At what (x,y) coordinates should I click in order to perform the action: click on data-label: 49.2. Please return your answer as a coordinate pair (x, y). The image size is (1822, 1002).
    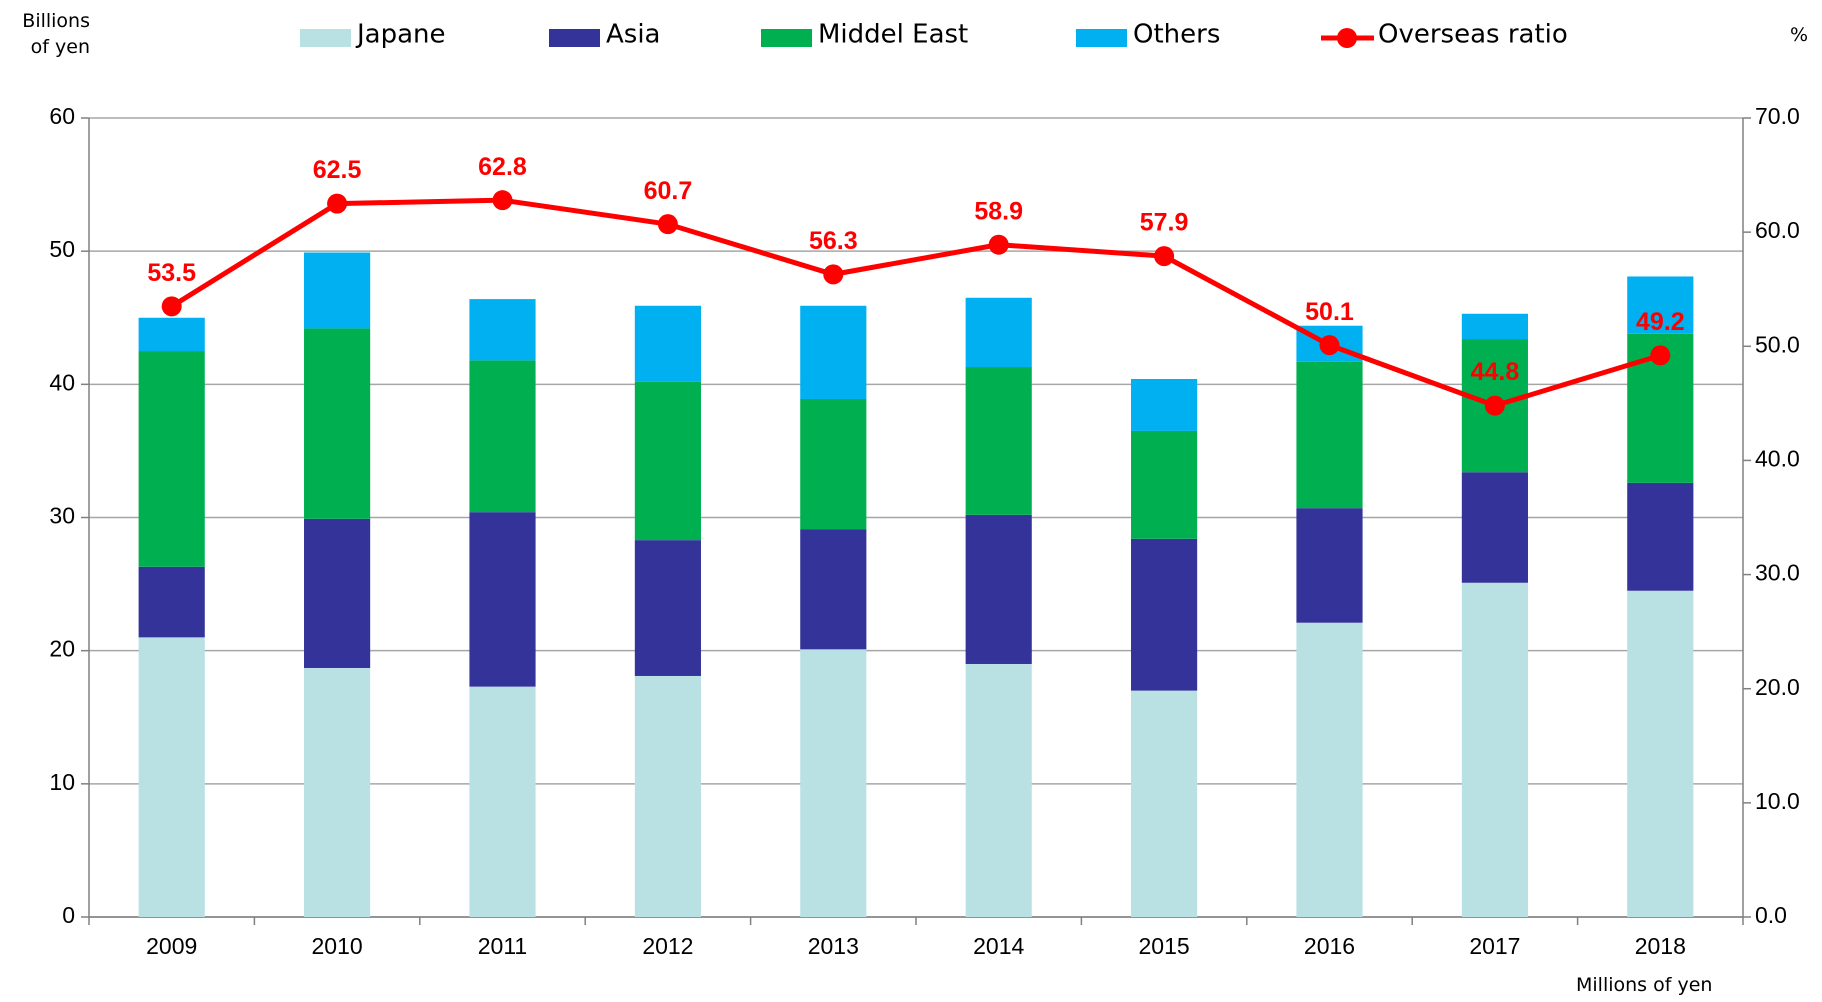
    Looking at the image, I should click on (1660, 322).